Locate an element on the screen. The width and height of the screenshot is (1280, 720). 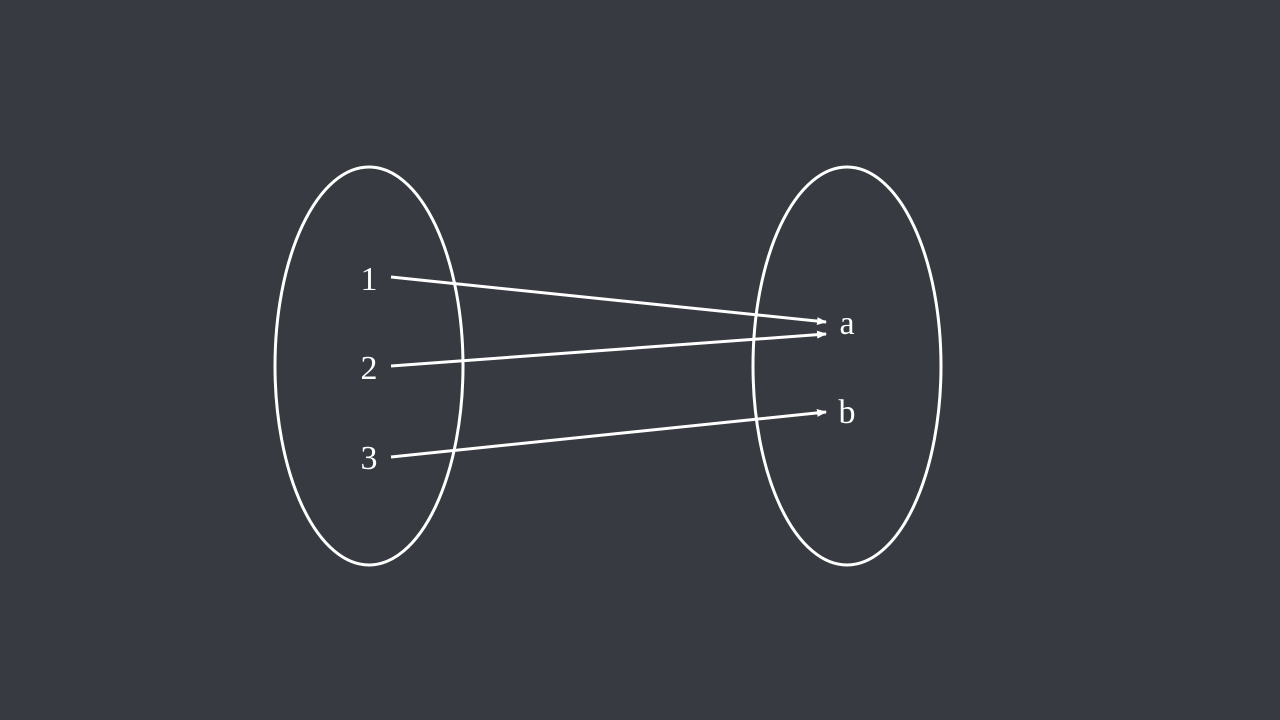
domain-set-oval is located at coordinates (369, 366).